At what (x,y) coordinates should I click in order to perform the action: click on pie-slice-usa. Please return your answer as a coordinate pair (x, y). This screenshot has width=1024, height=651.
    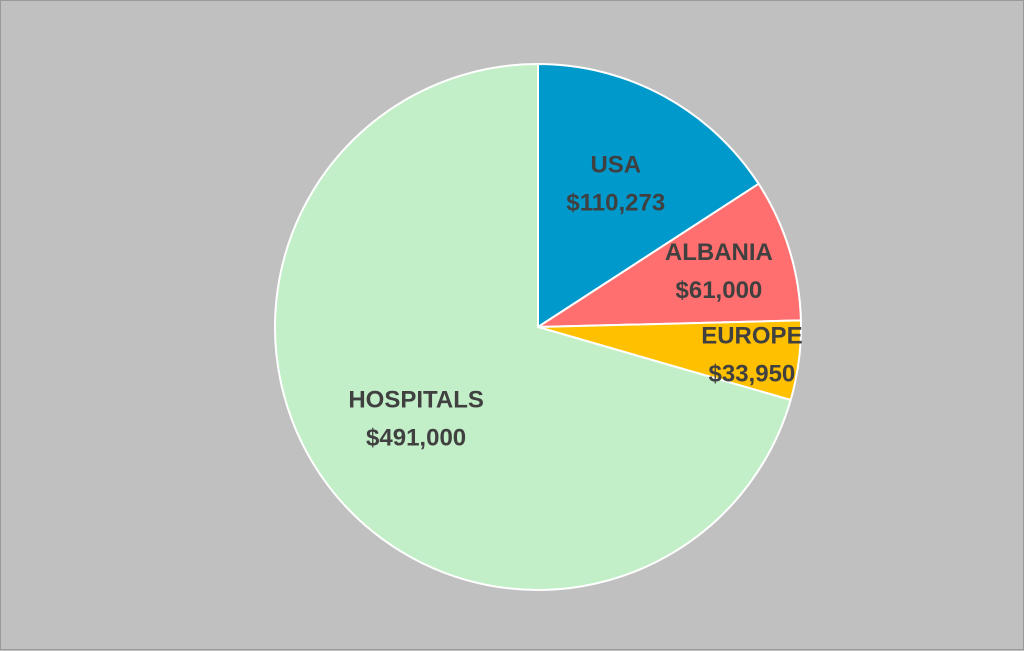
    Looking at the image, I should click on (648, 195).